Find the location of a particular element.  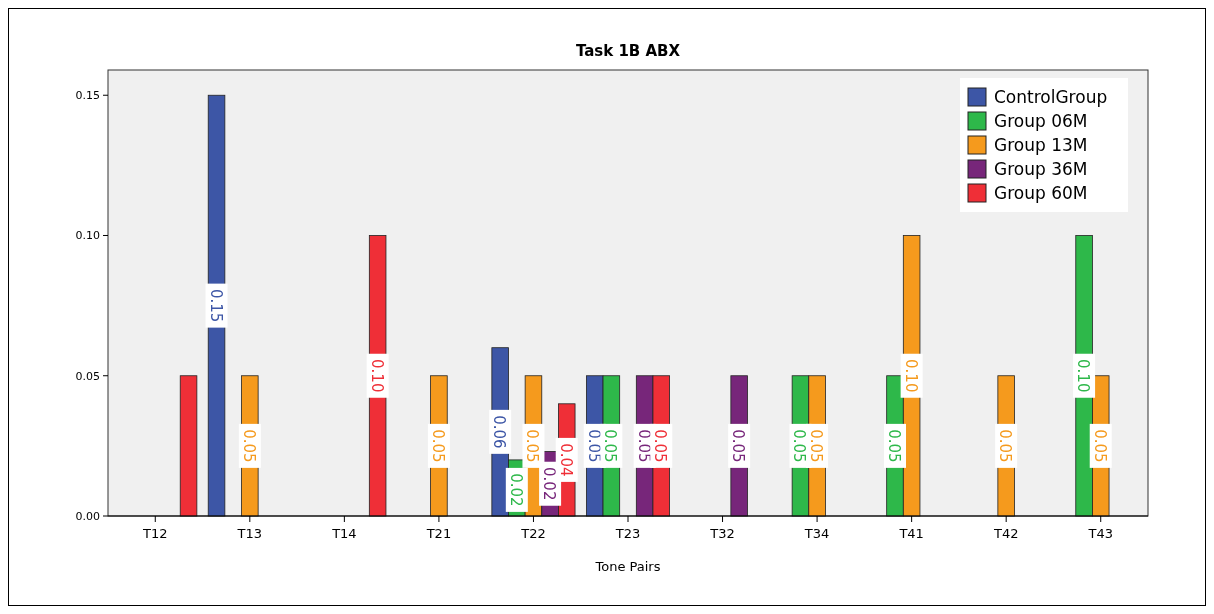

legend-label: Group 06M is located at coordinates (1041, 121).